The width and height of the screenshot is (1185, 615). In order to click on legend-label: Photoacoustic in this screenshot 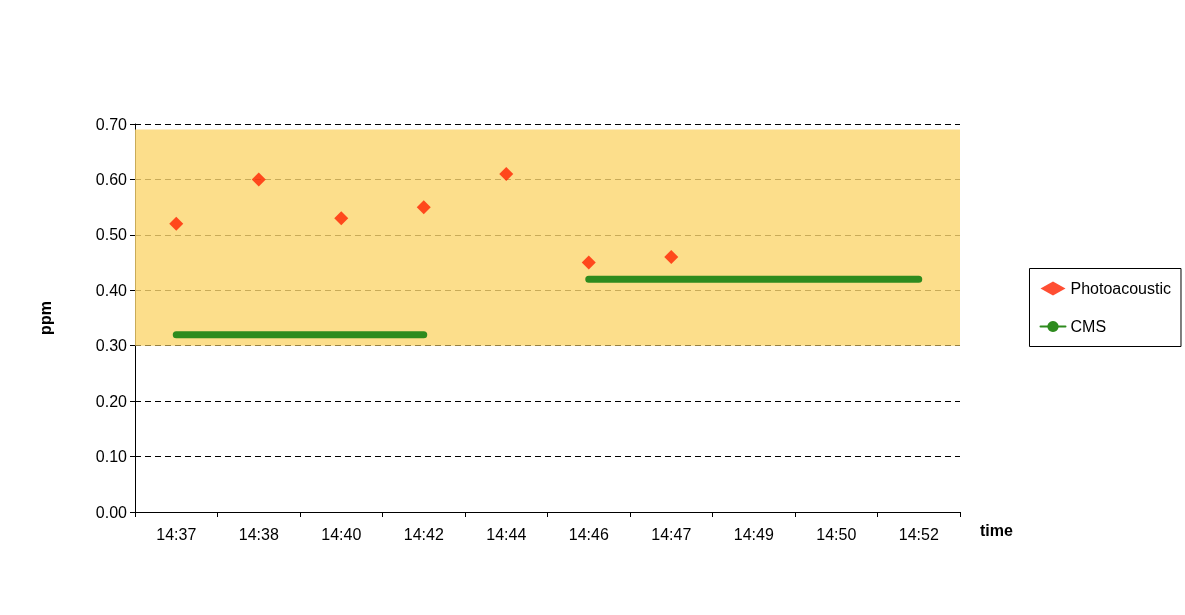, I will do `click(1121, 288)`.